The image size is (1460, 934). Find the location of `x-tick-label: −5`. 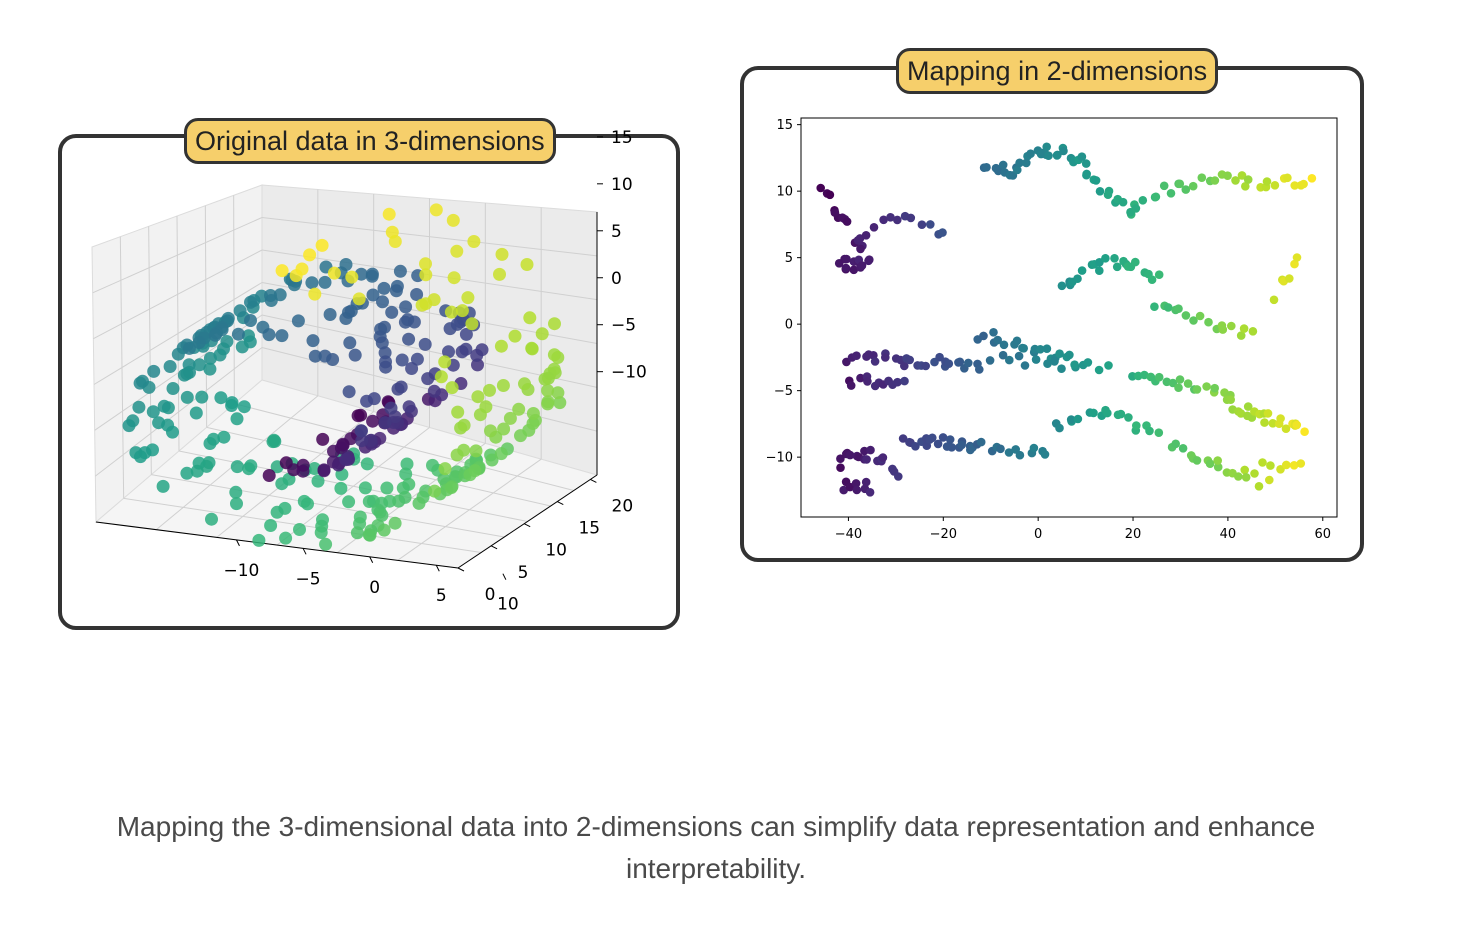

x-tick-label: −5 is located at coordinates (308, 579).